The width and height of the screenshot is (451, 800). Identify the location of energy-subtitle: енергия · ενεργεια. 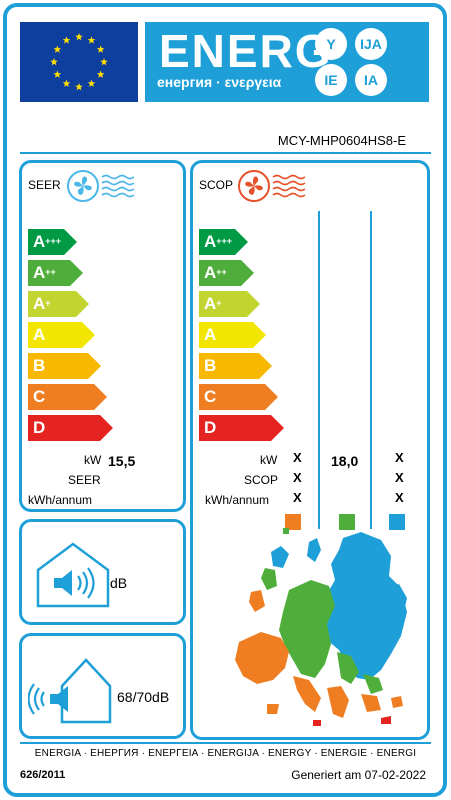
(219, 82).